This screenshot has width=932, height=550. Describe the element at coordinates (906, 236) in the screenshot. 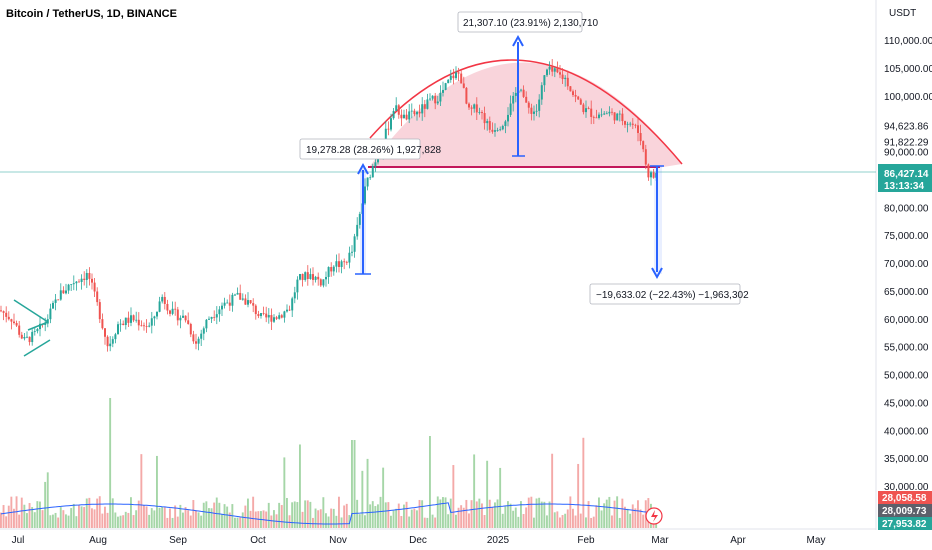

I see `y-tick-label: 75,000.00` at that location.